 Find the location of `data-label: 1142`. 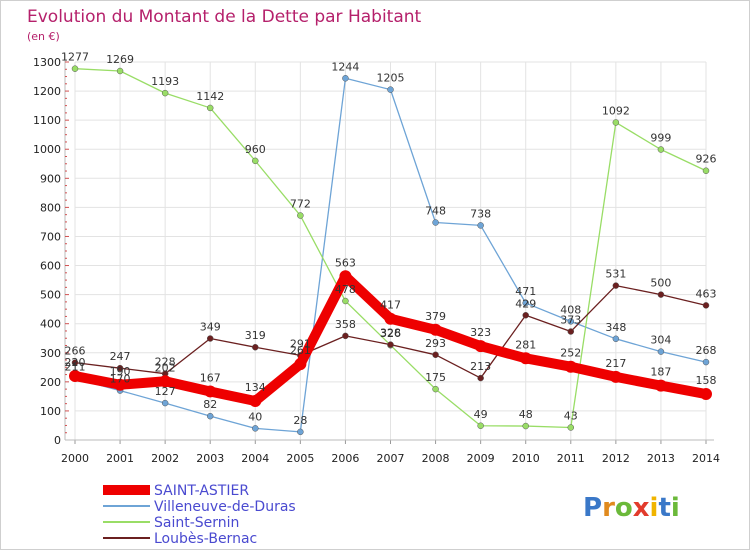

data-label: 1142 is located at coordinates (210, 96).